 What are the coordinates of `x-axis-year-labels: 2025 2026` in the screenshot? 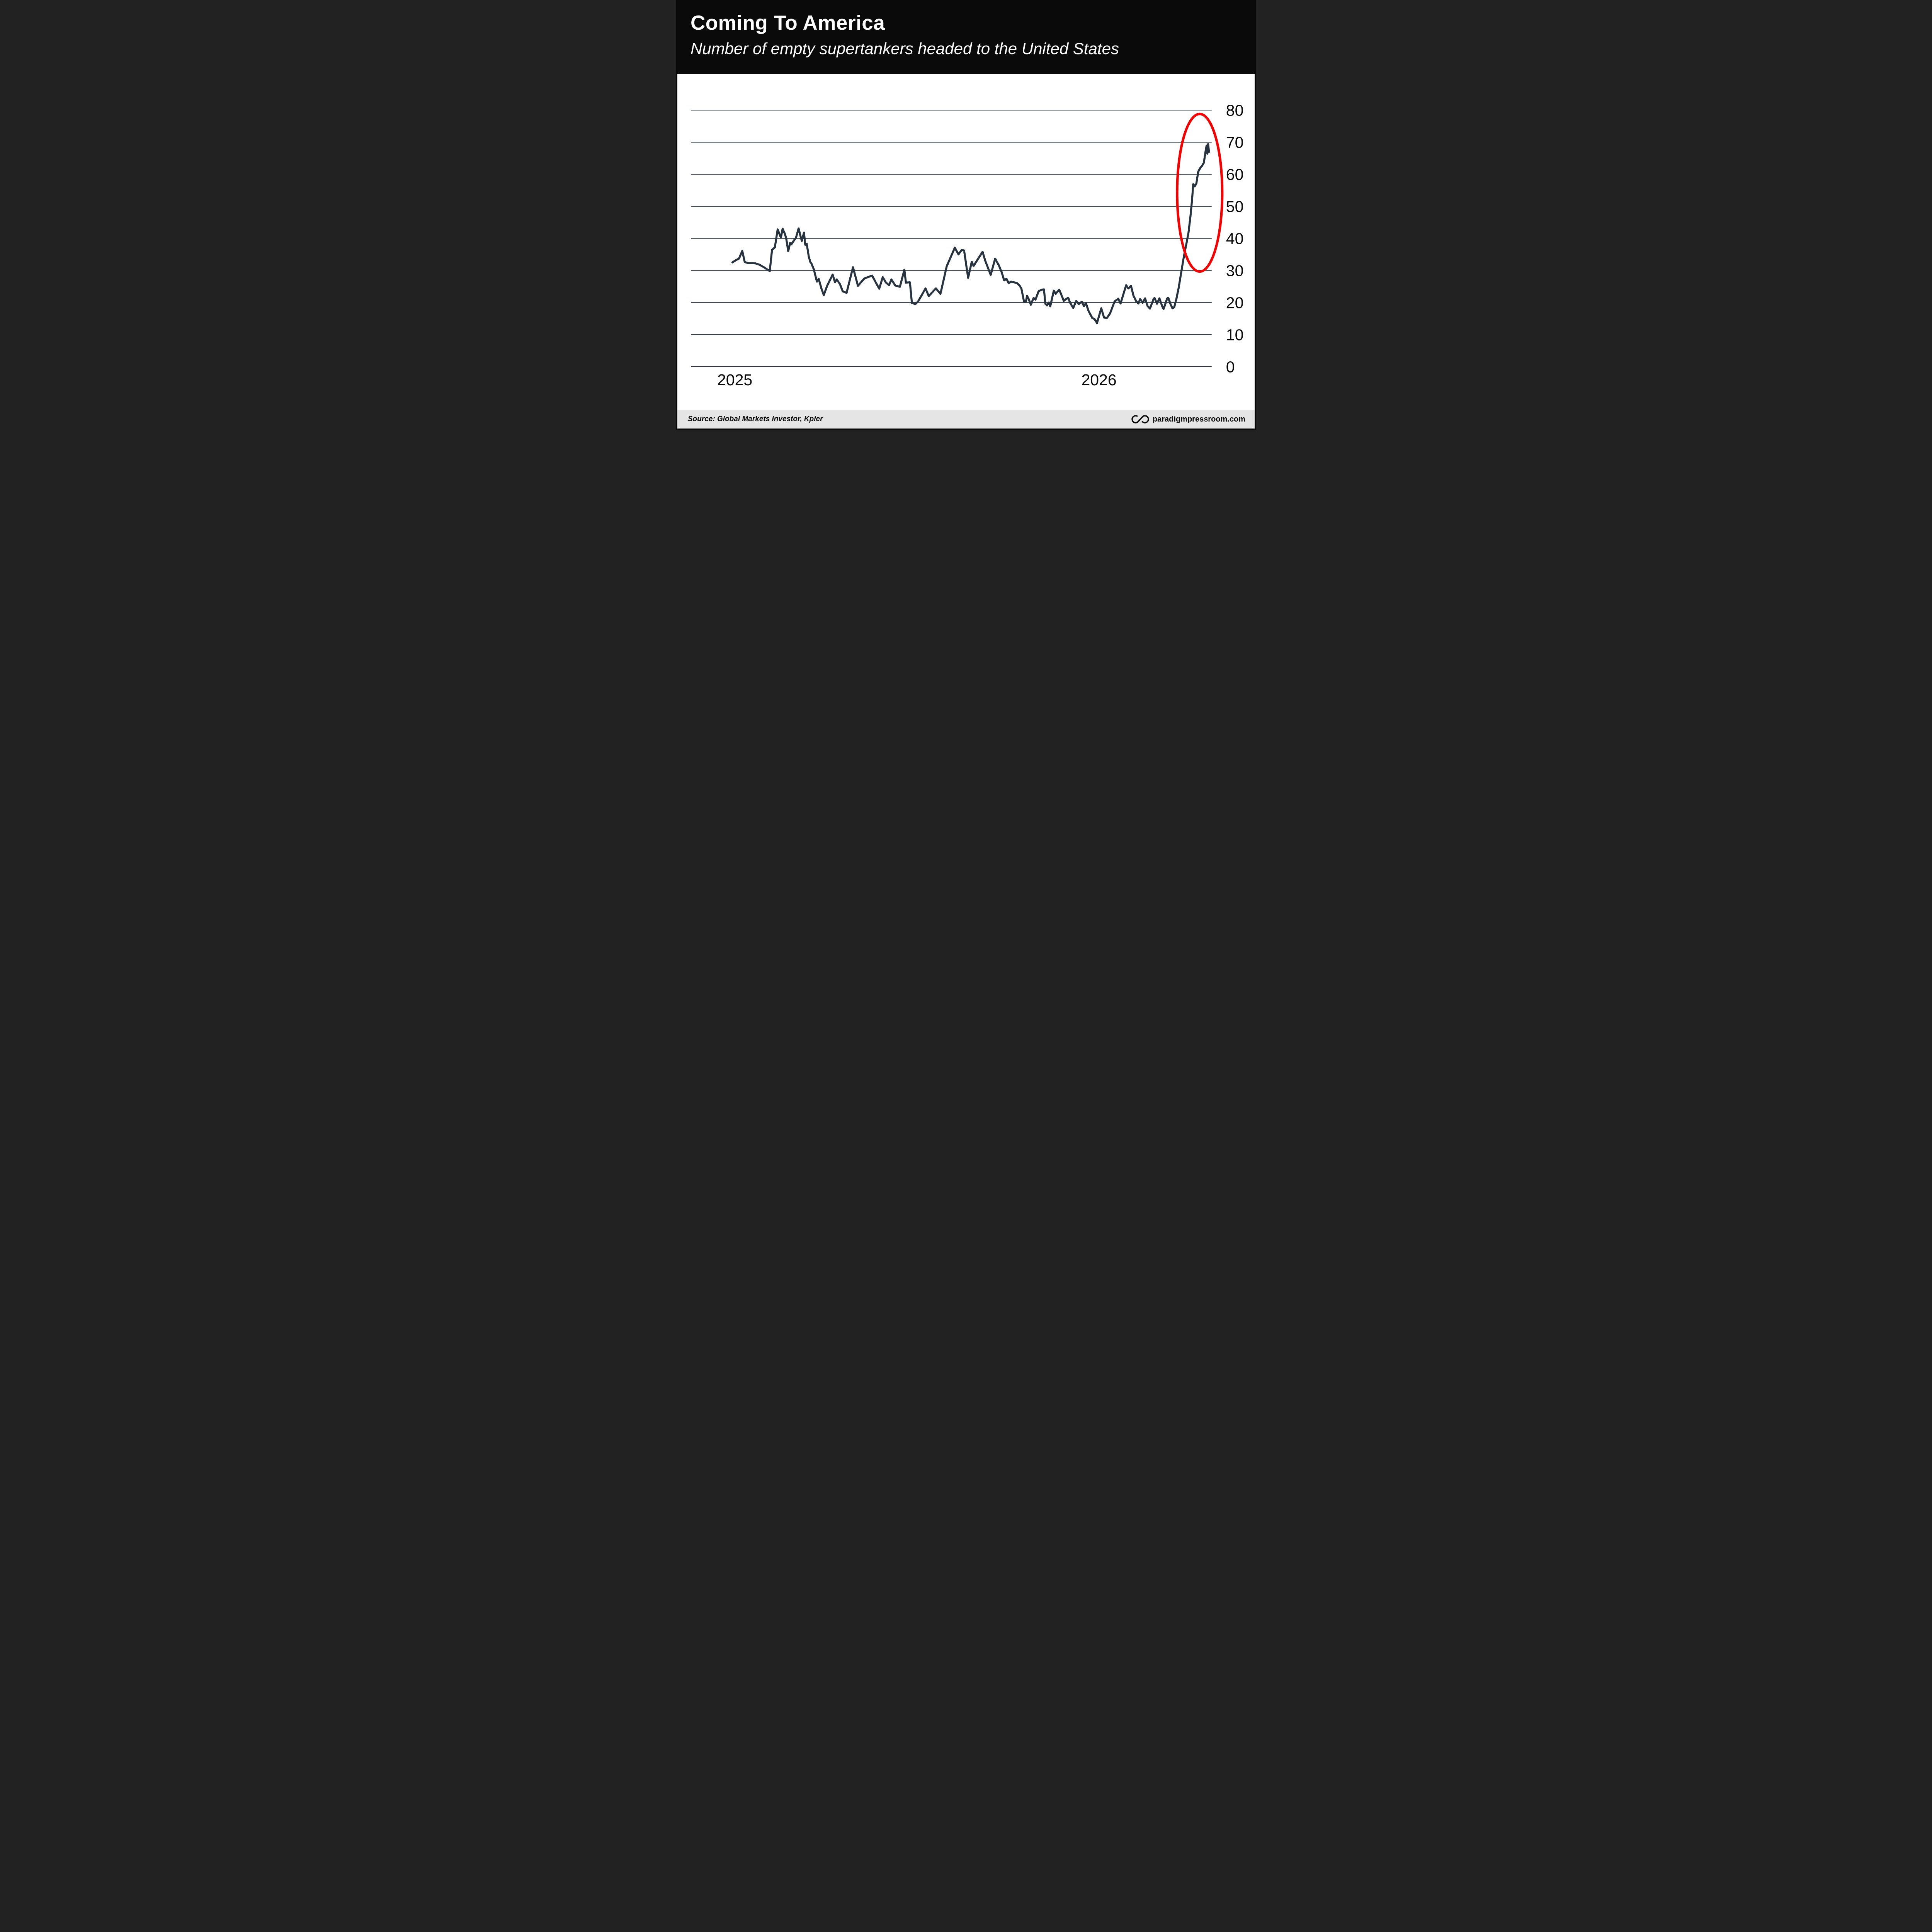 It's located at (917, 380).